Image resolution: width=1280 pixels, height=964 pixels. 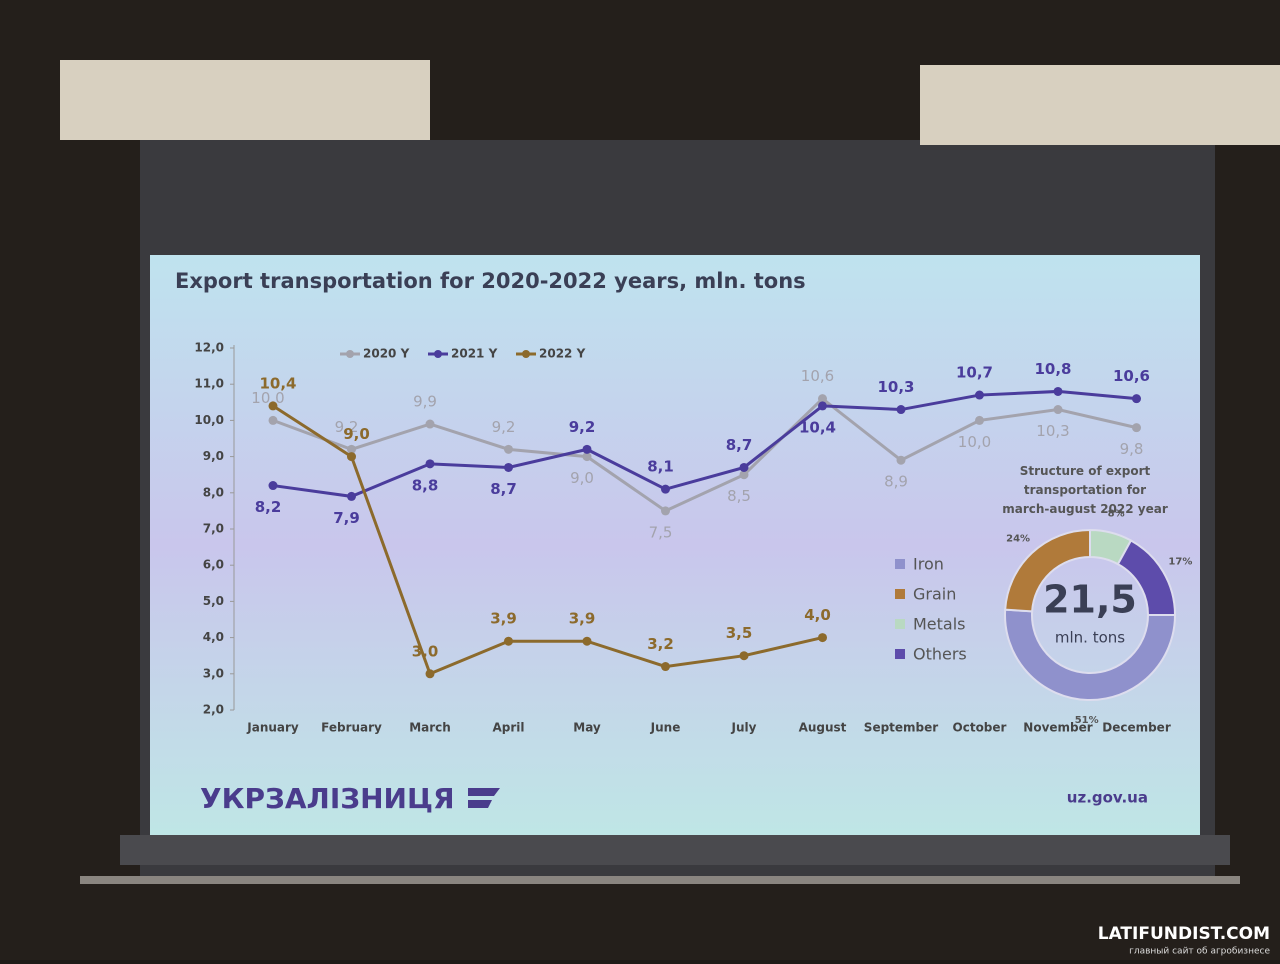 What do you see at coordinates (386, 354) in the screenshot?
I see `legend-label: 2020 Y` at bounding box center [386, 354].